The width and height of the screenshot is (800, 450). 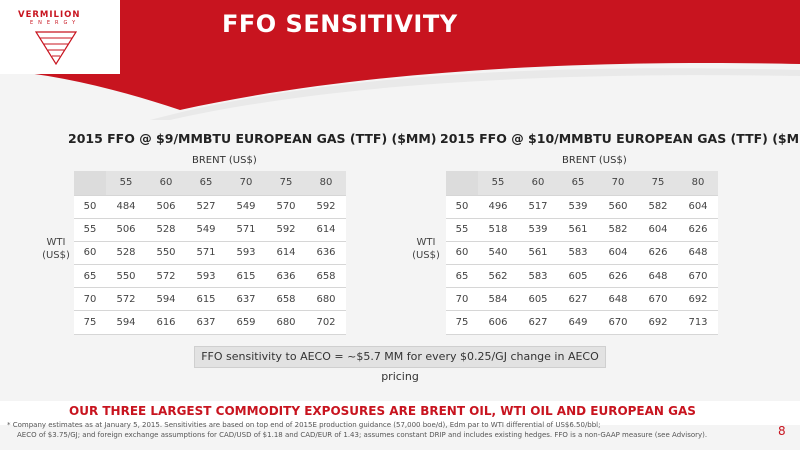 What do you see at coordinates (210, 253) in the screenshot?
I see `table-row: 60 528 550 571 593 614 636` at bounding box center [210, 253].